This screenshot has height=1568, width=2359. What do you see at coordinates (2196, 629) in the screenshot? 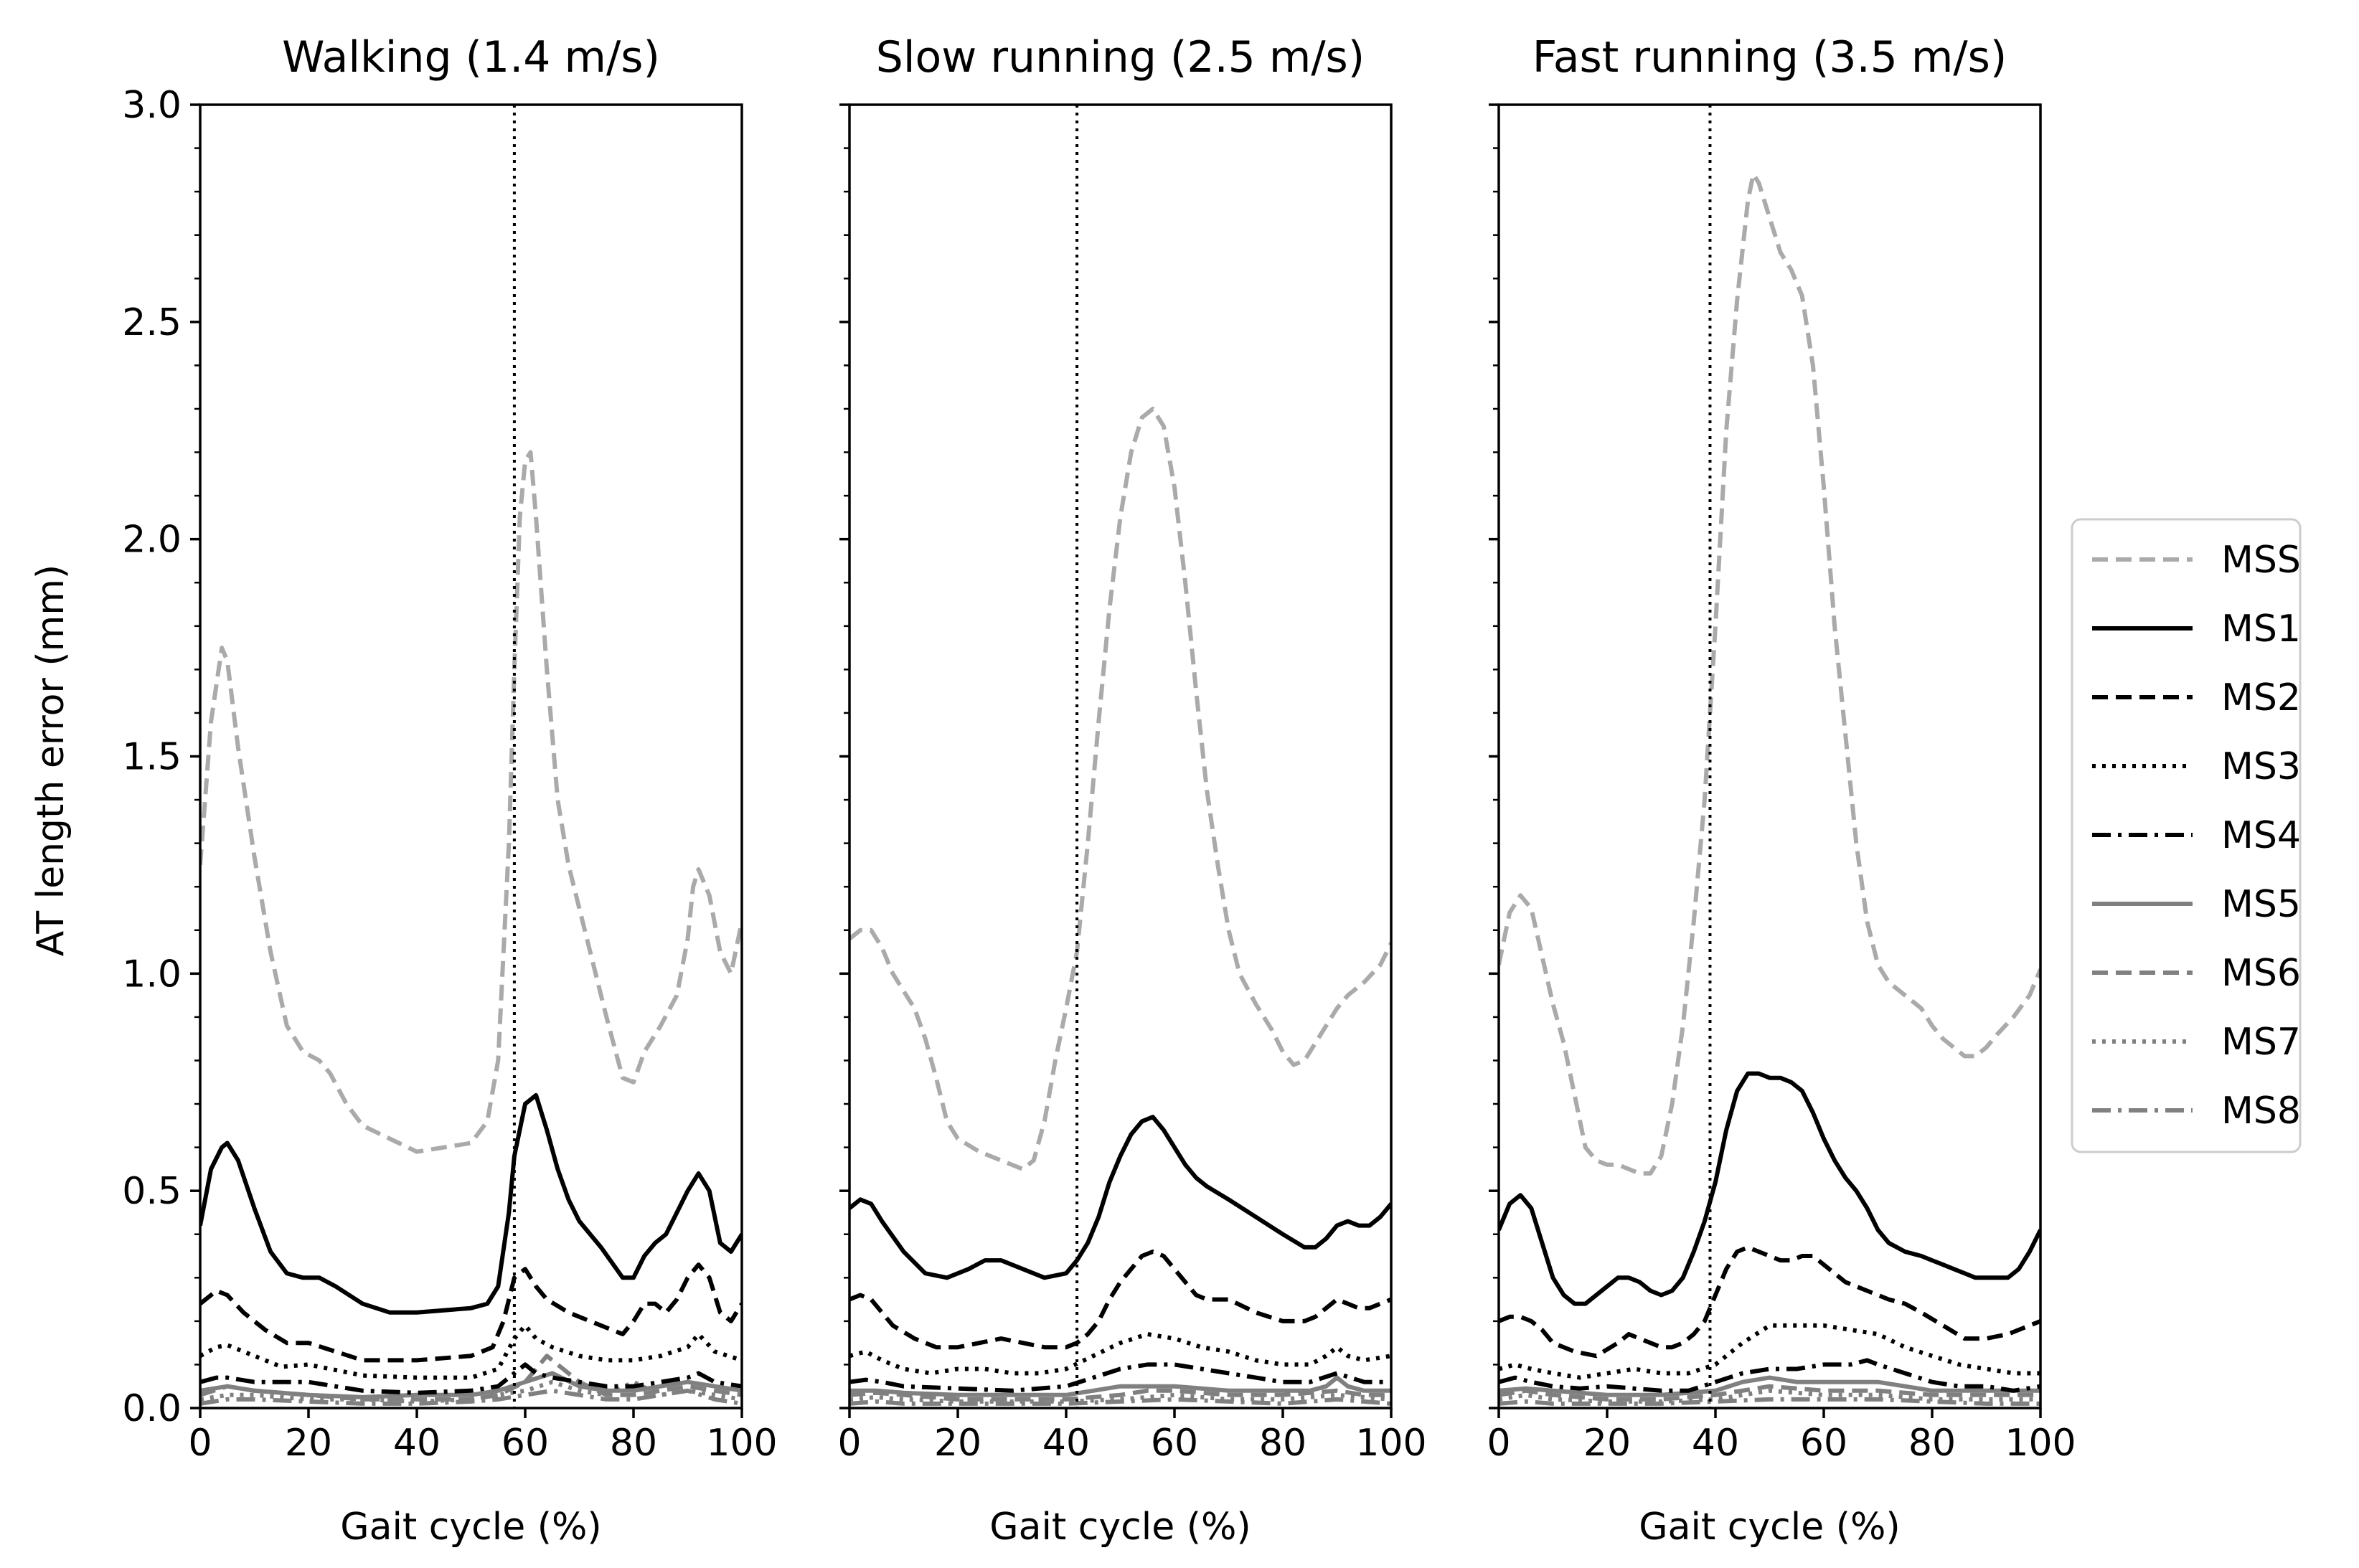
I see `legend-entry-ms1: MS1` at bounding box center [2196, 629].